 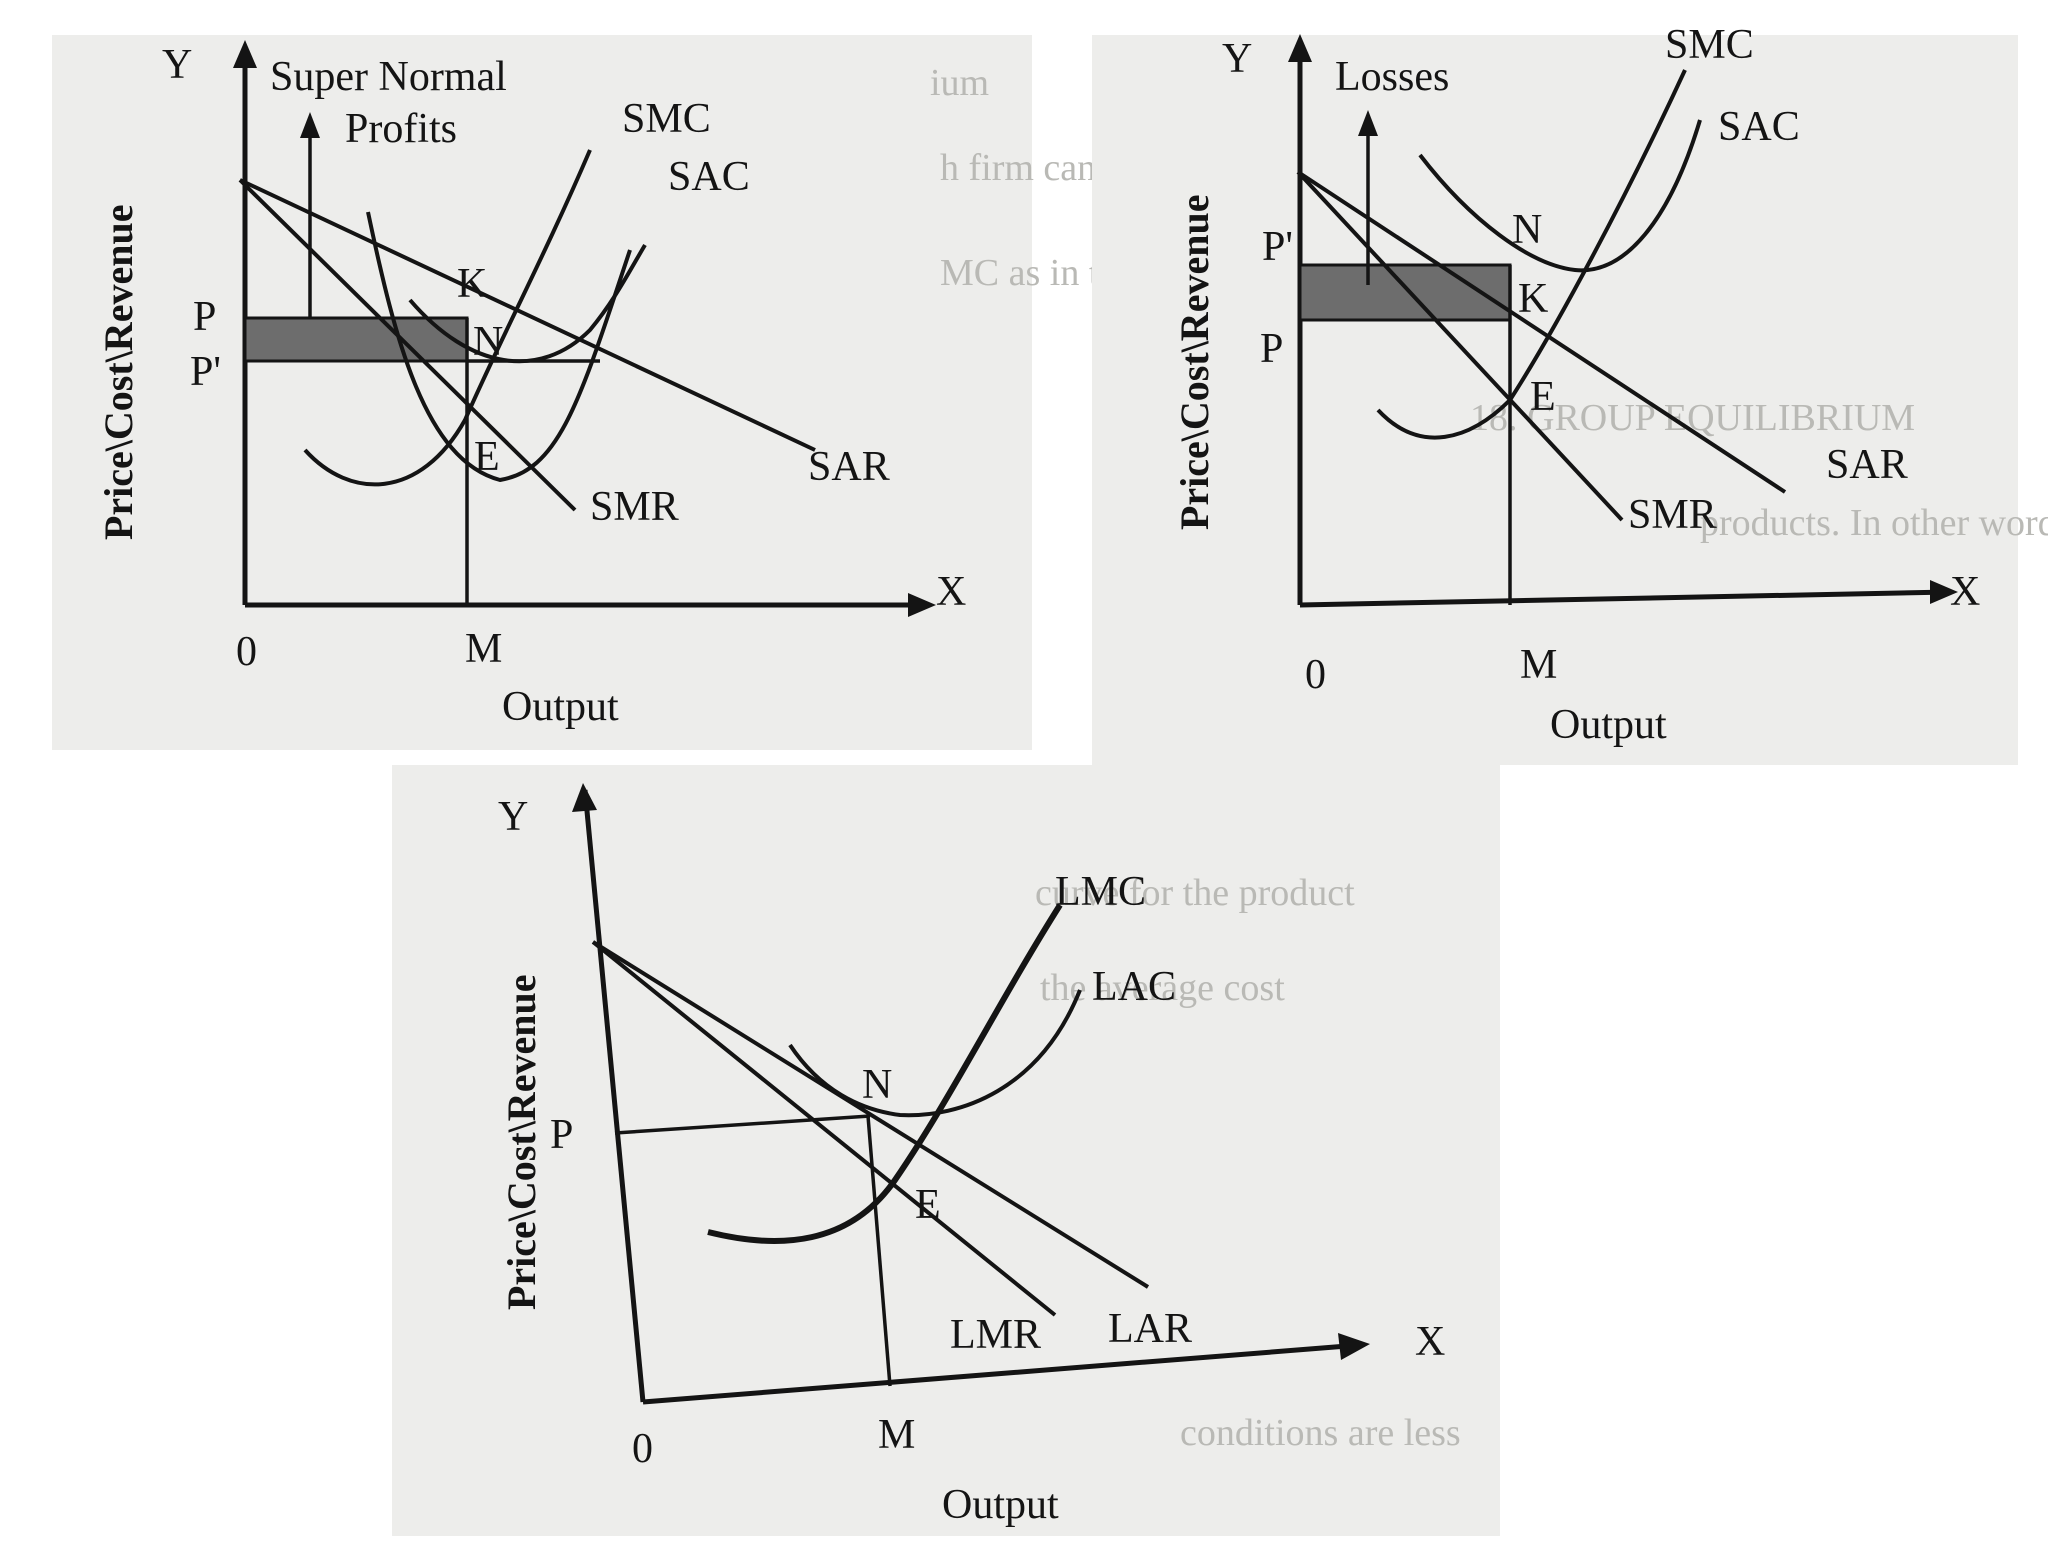 What do you see at coordinates (1392, 77) in the screenshot?
I see `annotation-losses: Losses` at bounding box center [1392, 77].